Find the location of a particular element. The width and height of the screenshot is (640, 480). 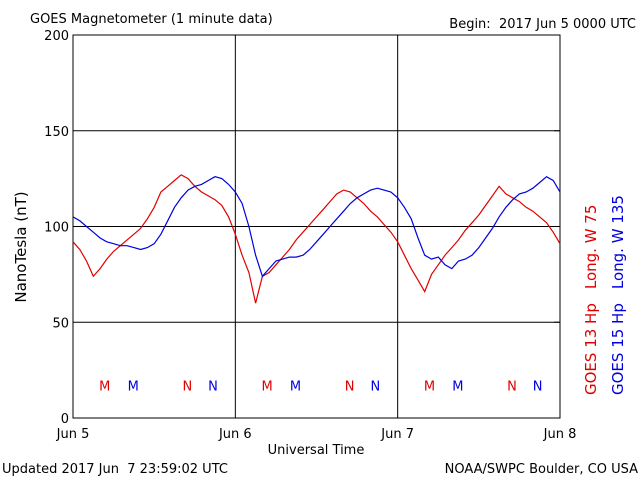

chart-subtitle: Begin: 2017 Jun 5 0000 UTC is located at coordinates (542, 24).